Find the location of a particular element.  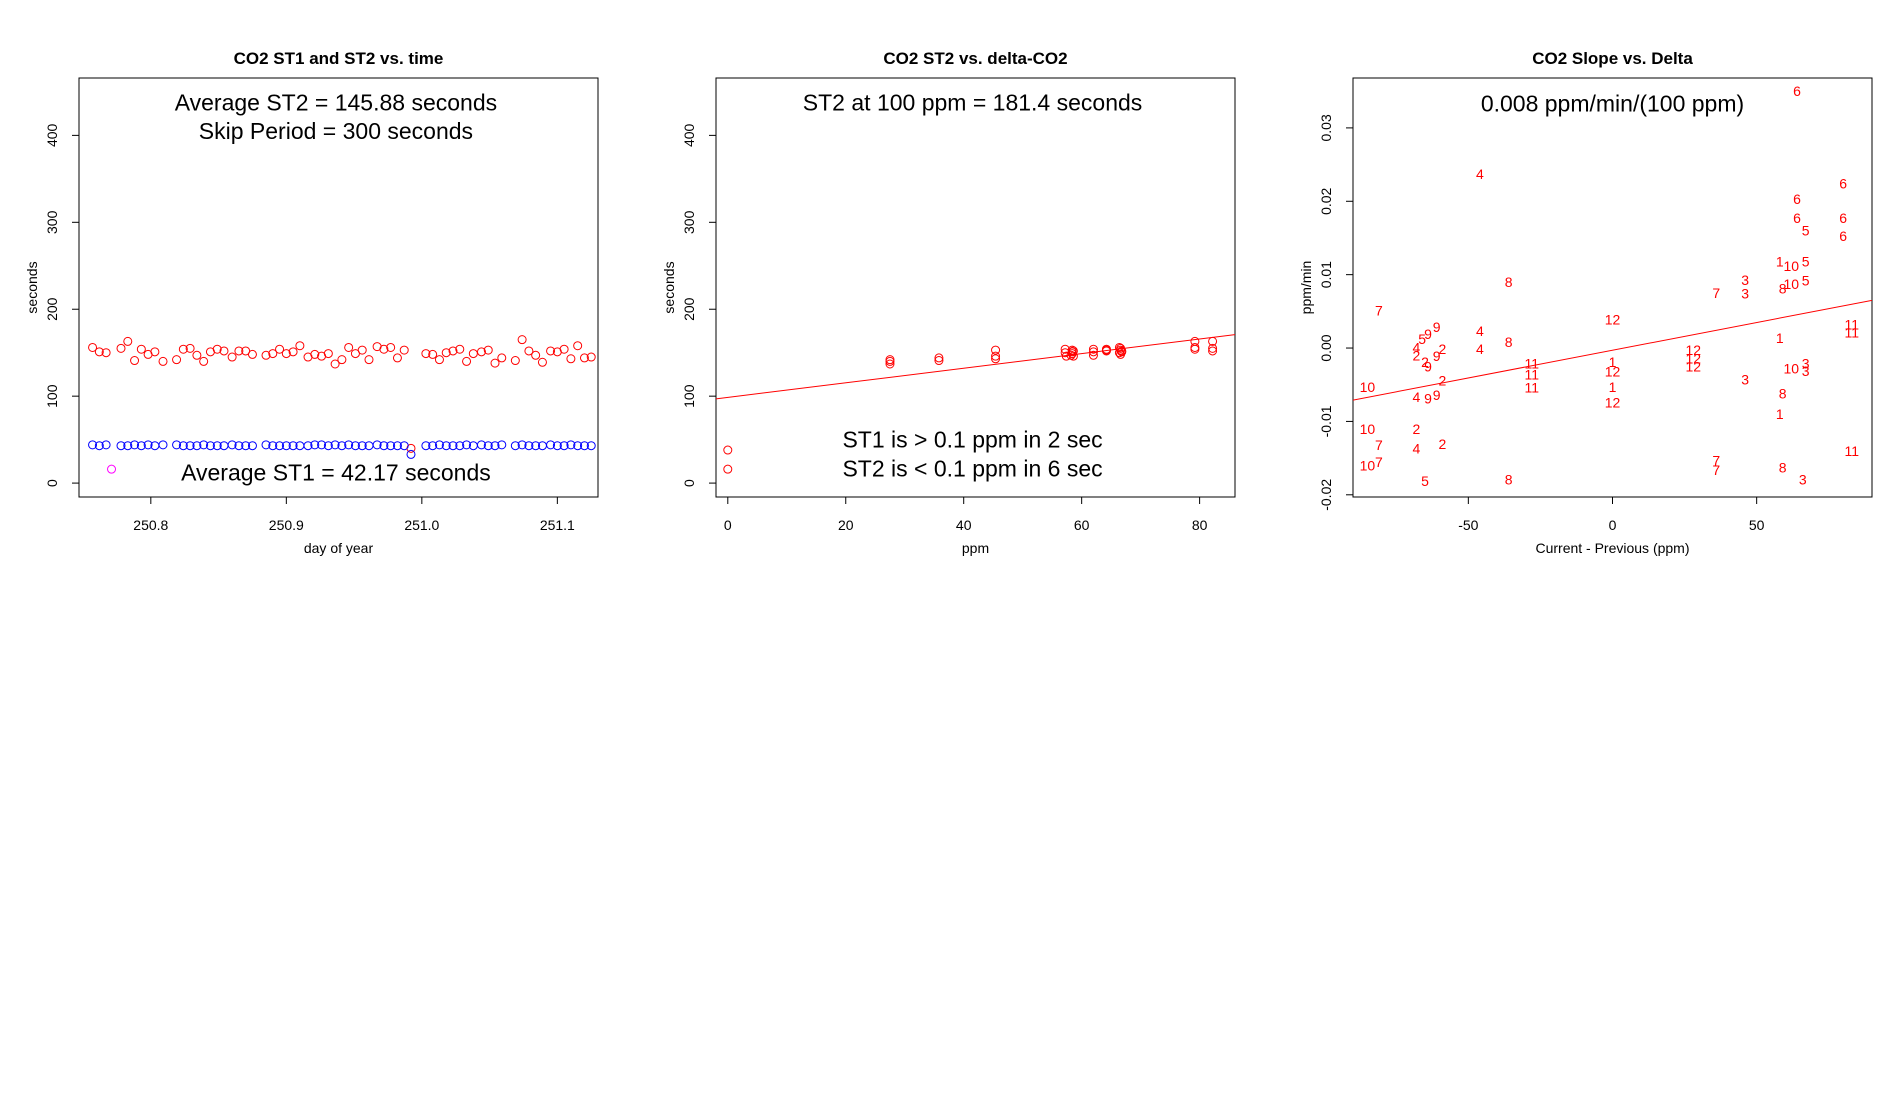

y-tick-label: 0.02 is located at coordinates (1326, 200).